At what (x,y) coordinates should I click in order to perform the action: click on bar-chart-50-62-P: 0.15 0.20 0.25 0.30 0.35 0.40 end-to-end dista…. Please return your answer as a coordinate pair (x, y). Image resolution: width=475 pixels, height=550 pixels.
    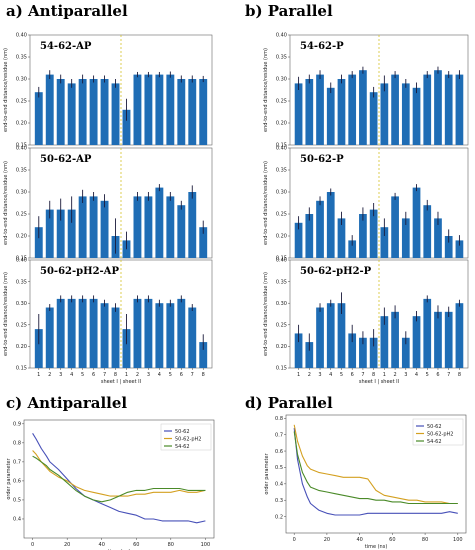
    Looking at the image, I should click on (366, 204).